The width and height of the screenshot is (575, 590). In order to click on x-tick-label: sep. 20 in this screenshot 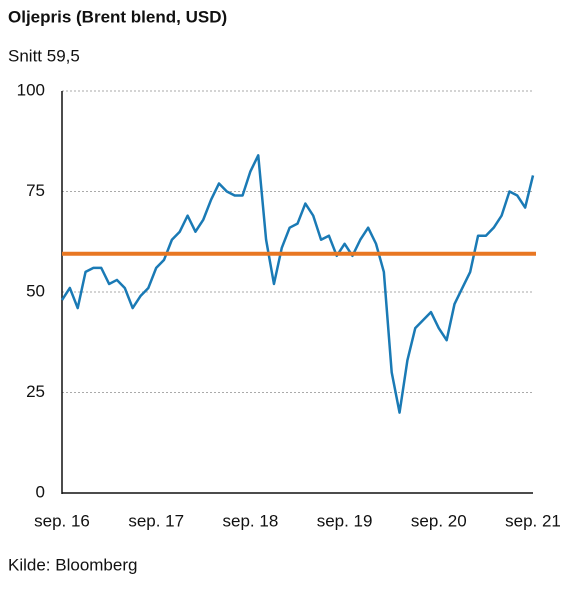, I will do `click(439, 520)`.